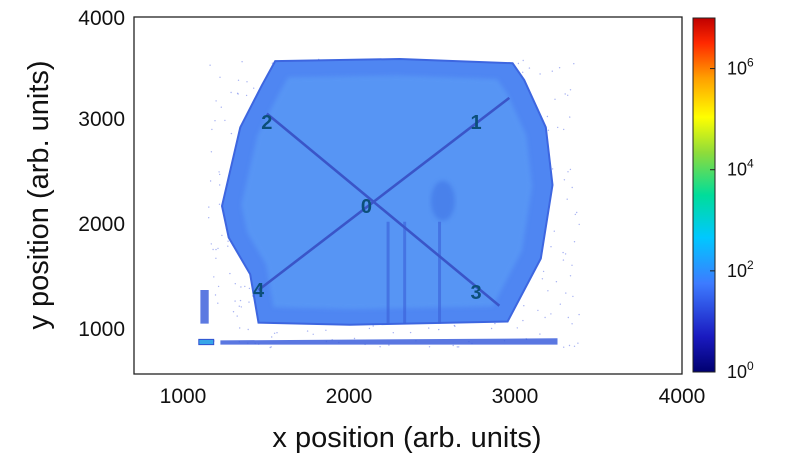 This screenshot has width=789, height=456. I want to click on colorbar-tick-label: 10⁰, so click(740, 370).